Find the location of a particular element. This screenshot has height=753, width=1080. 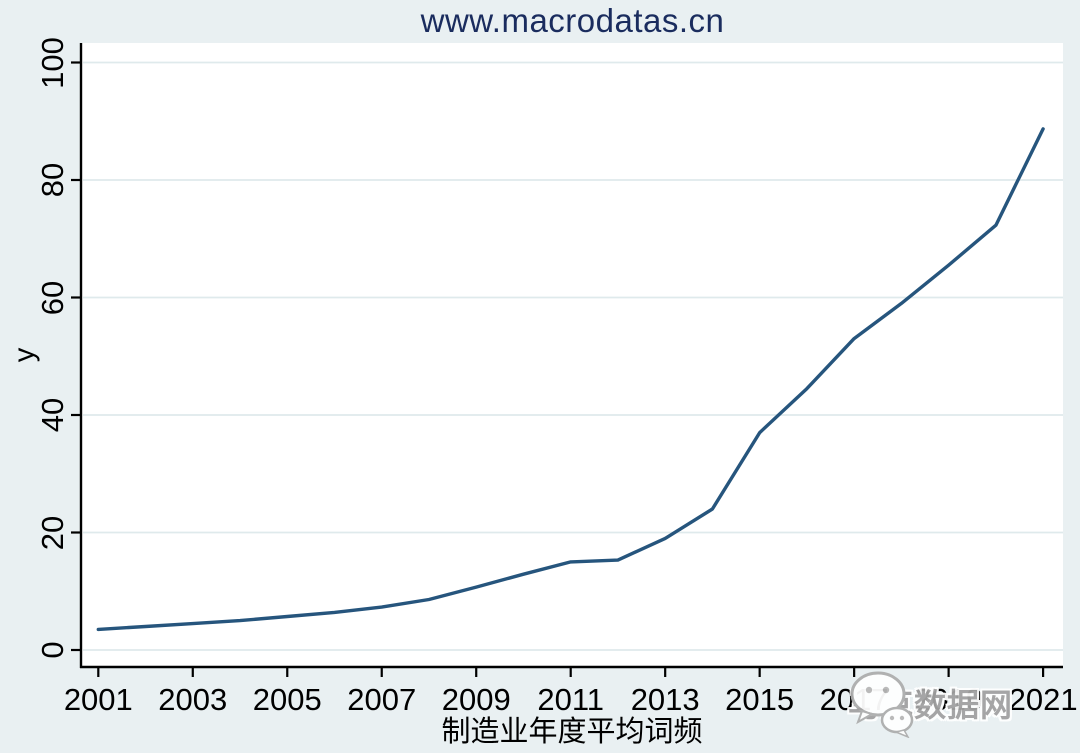

chart-title: www.macrodatas.cn is located at coordinates (572, 20).